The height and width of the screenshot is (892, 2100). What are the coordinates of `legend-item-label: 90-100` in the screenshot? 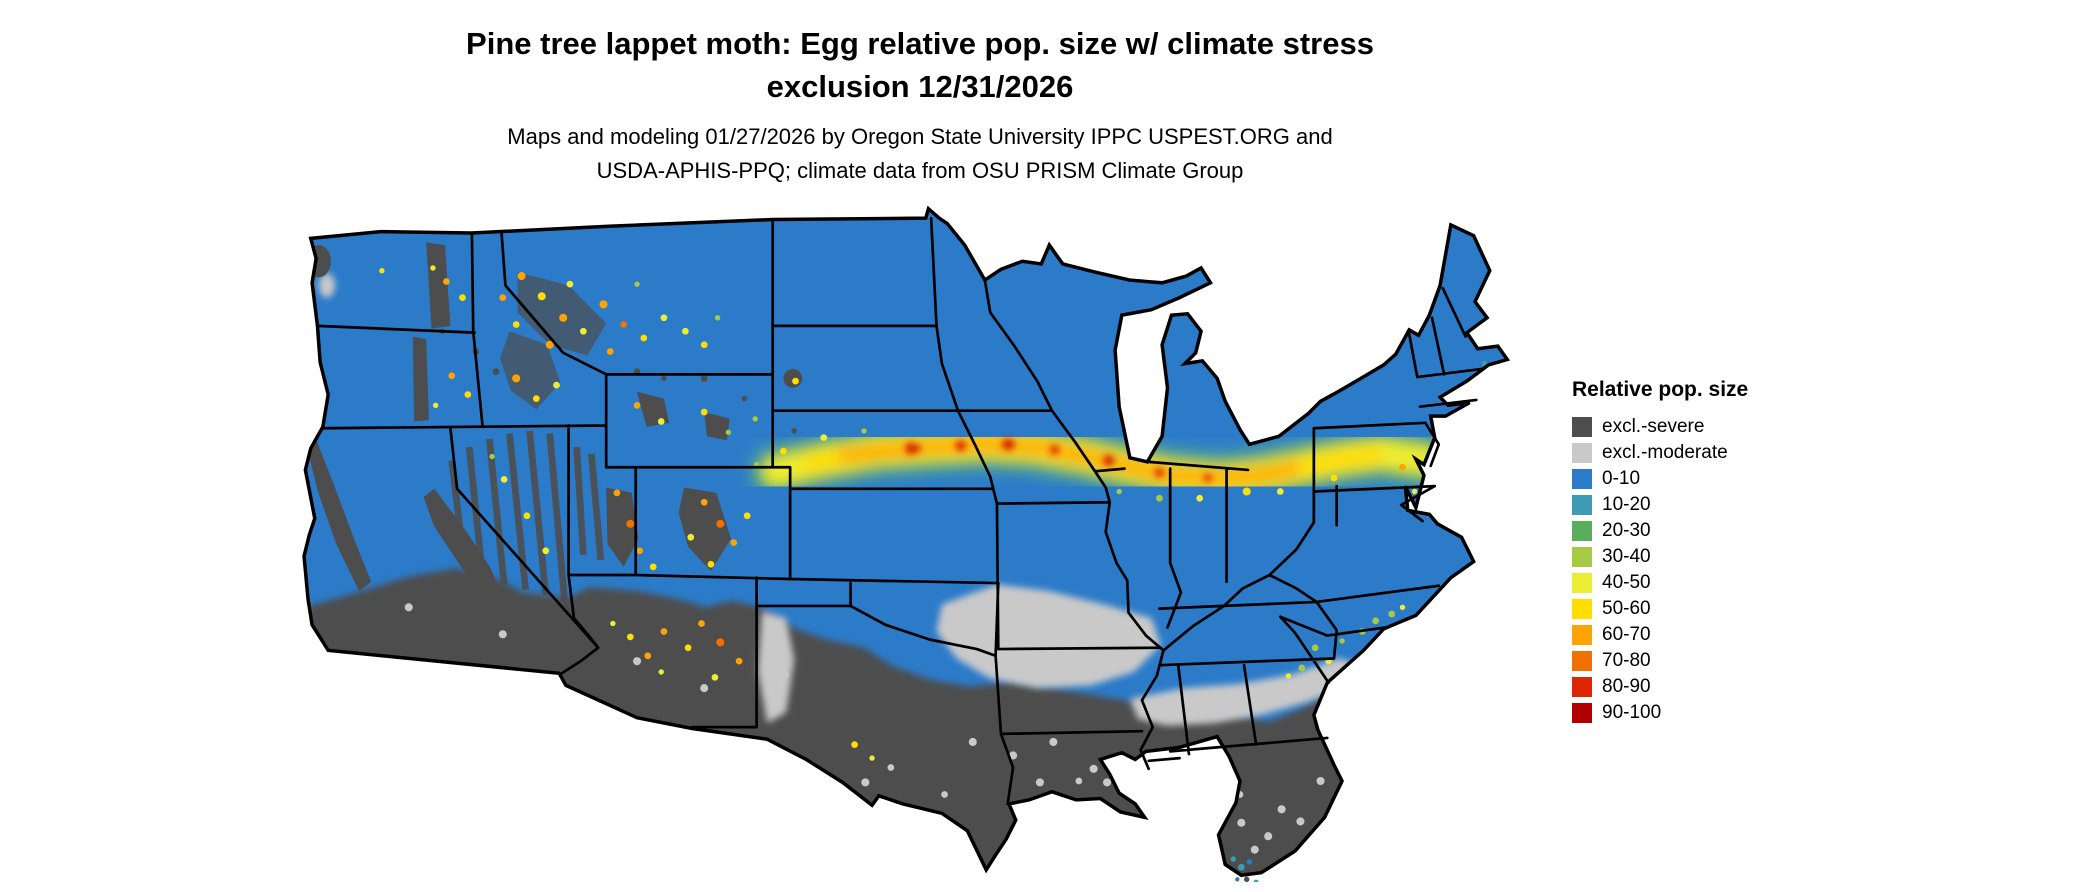 It's located at (1632, 712).